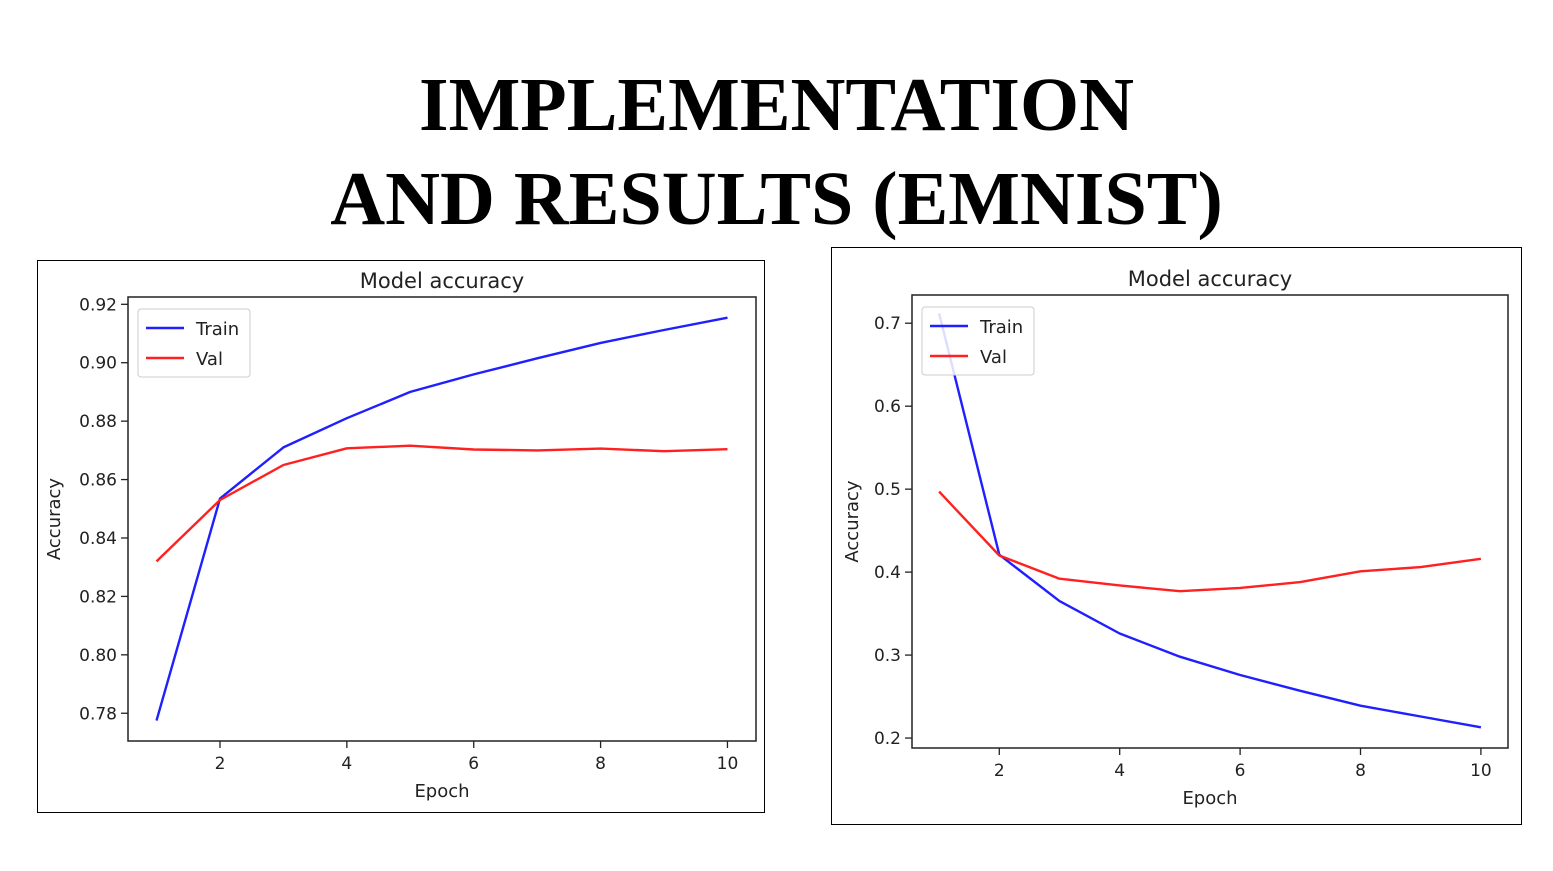  I want to click on chart-1-title: Model accuracy, so click(442, 281).